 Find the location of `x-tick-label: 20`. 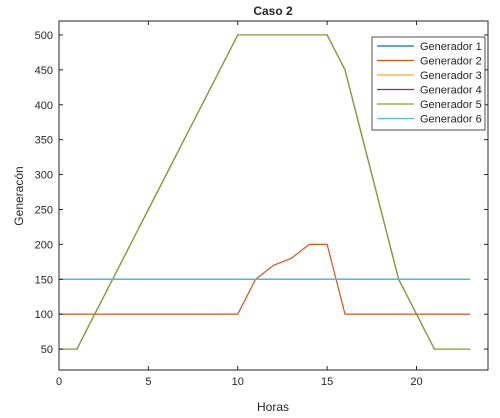

x-tick-label: 20 is located at coordinates (416, 382).